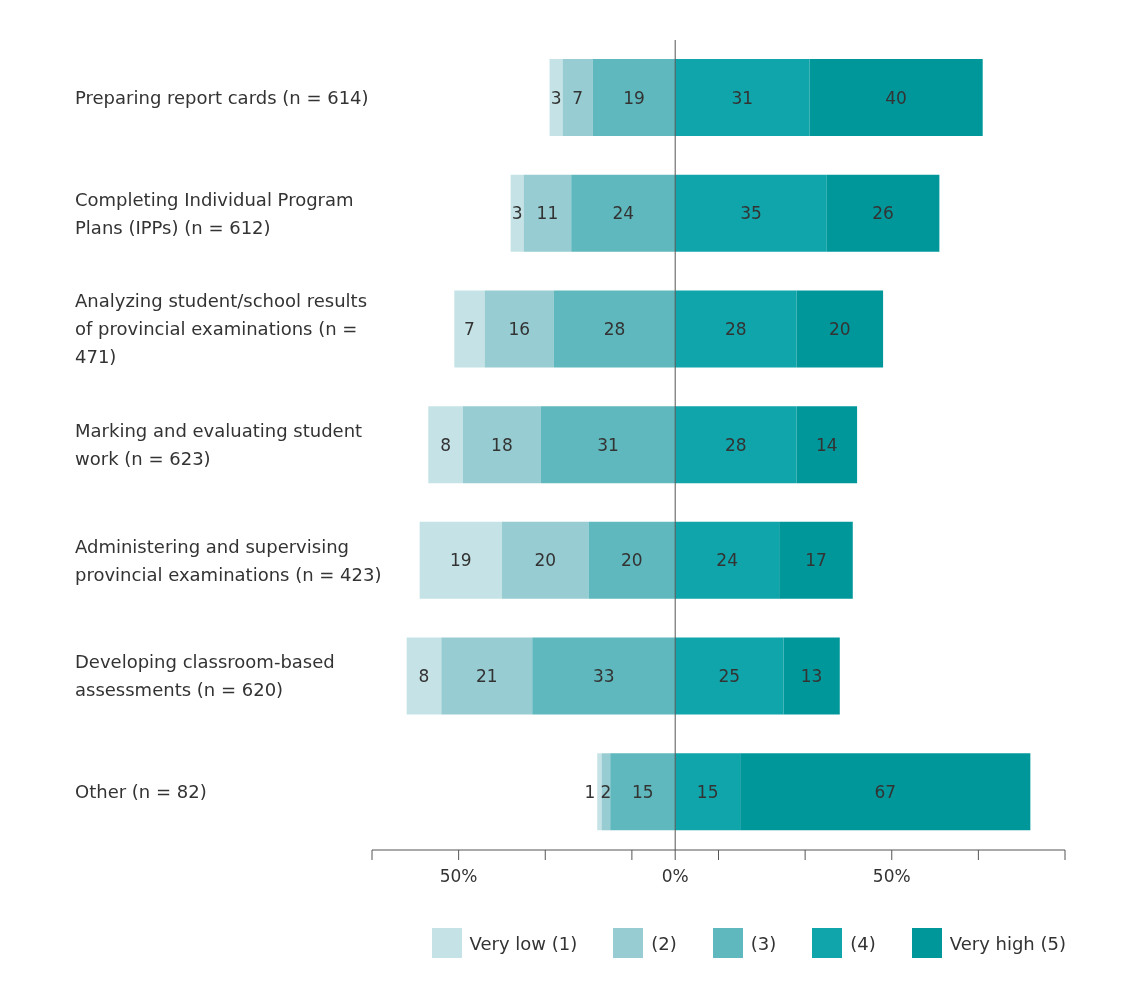 The height and width of the screenshot is (989, 1132). What do you see at coordinates (1007, 943) in the screenshot?
I see `legend-label: Very high (5)` at bounding box center [1007, 943].